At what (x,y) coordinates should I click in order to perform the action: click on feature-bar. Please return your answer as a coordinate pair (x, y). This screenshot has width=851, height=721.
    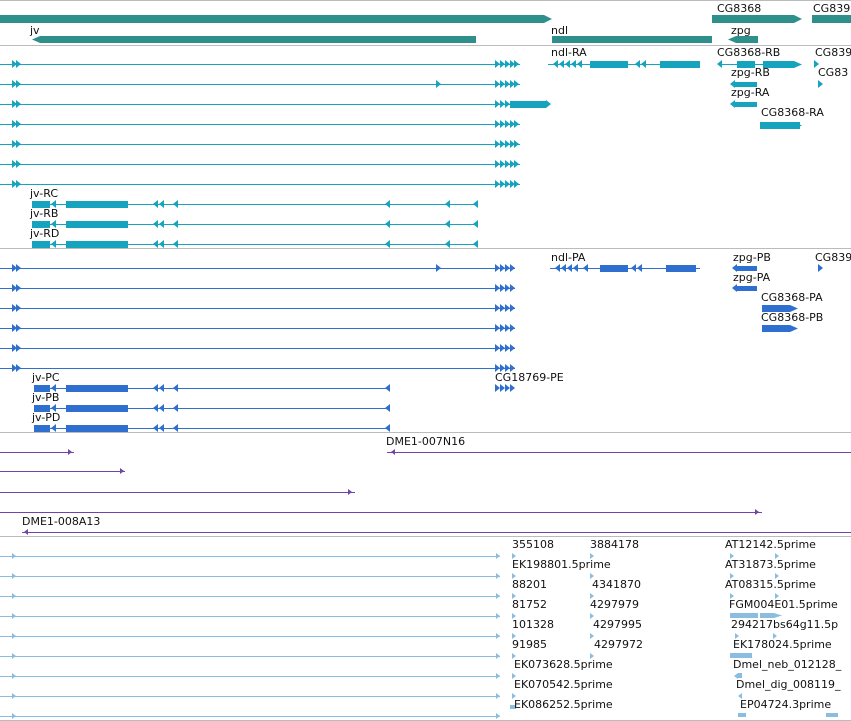
    Looking at the image, I should click on (790, 64).